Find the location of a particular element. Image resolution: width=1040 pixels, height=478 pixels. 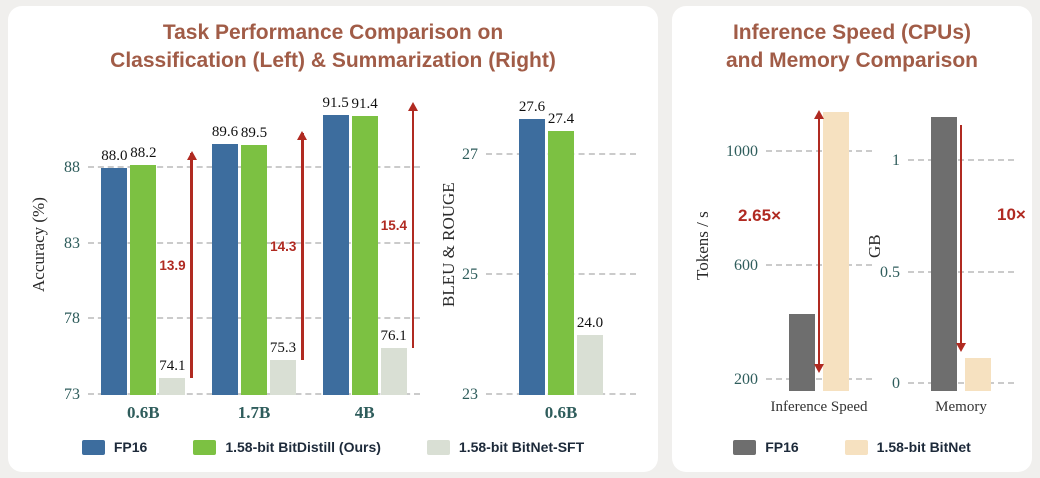

bar-4b-1-58-bit-bitnet-sft is located at coordinates (393, 371).